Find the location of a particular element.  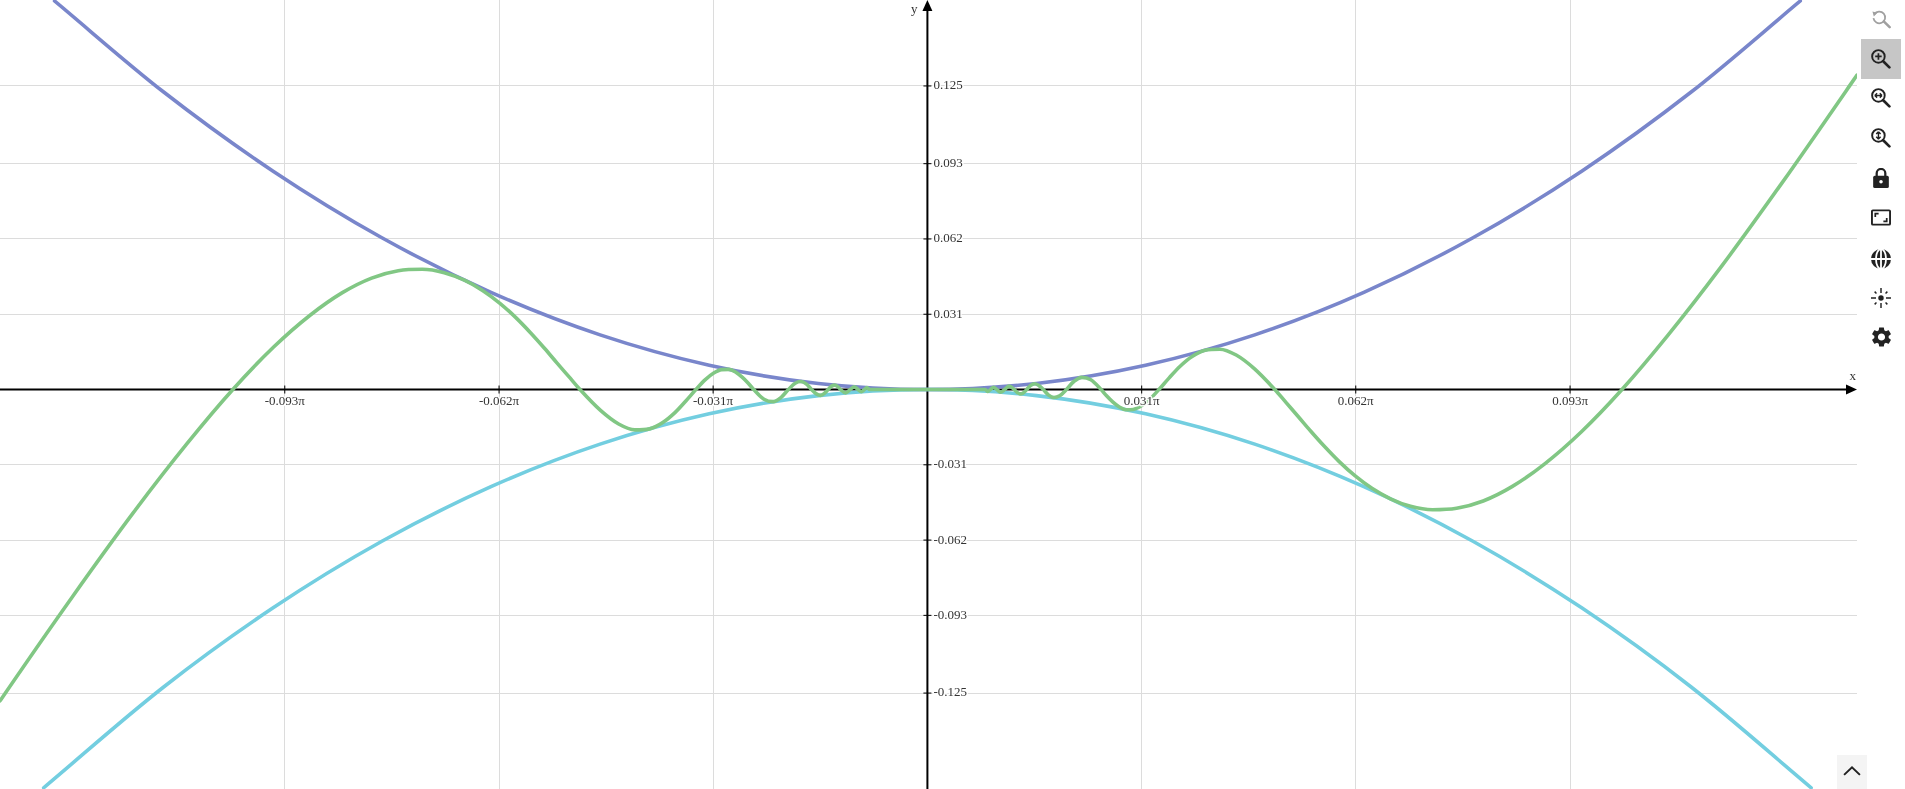

y-tick-label: -0.062 is located at coordinates (950, 539).